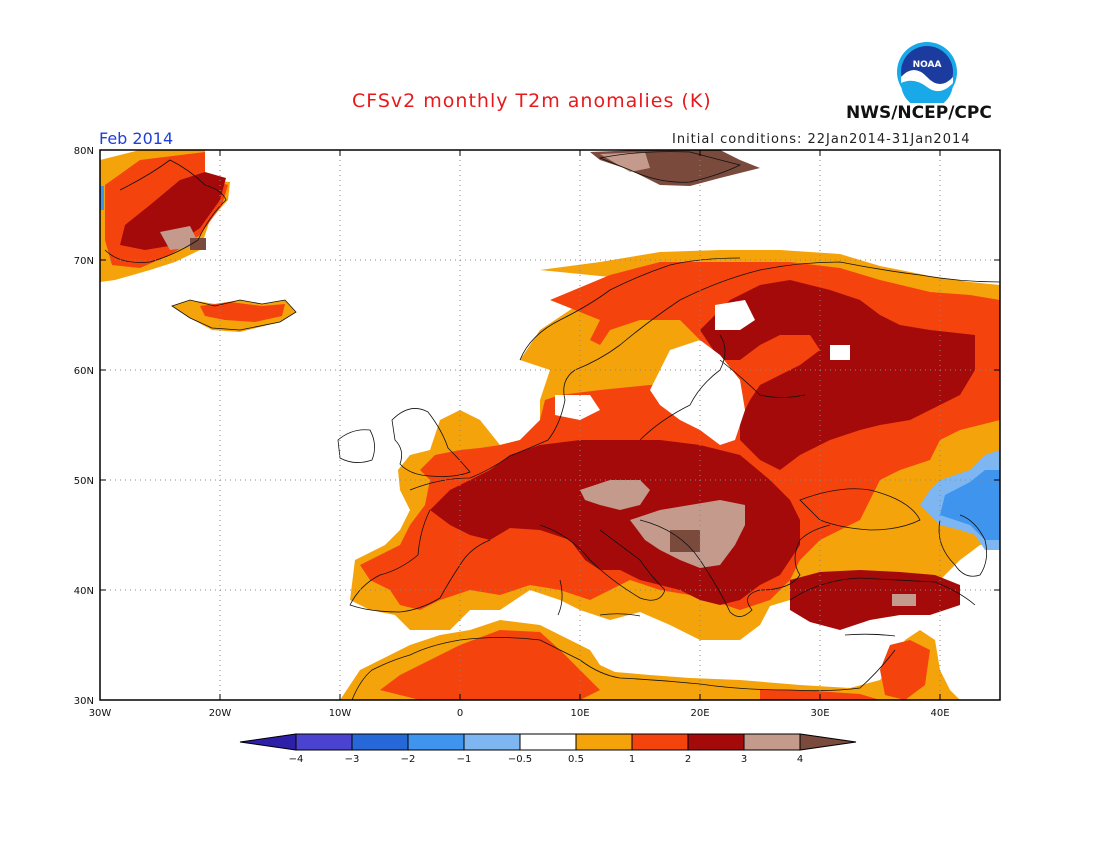  I want to click on chart-title: CFSv2 monthly T2m anomalies (K), so click(532, 101).